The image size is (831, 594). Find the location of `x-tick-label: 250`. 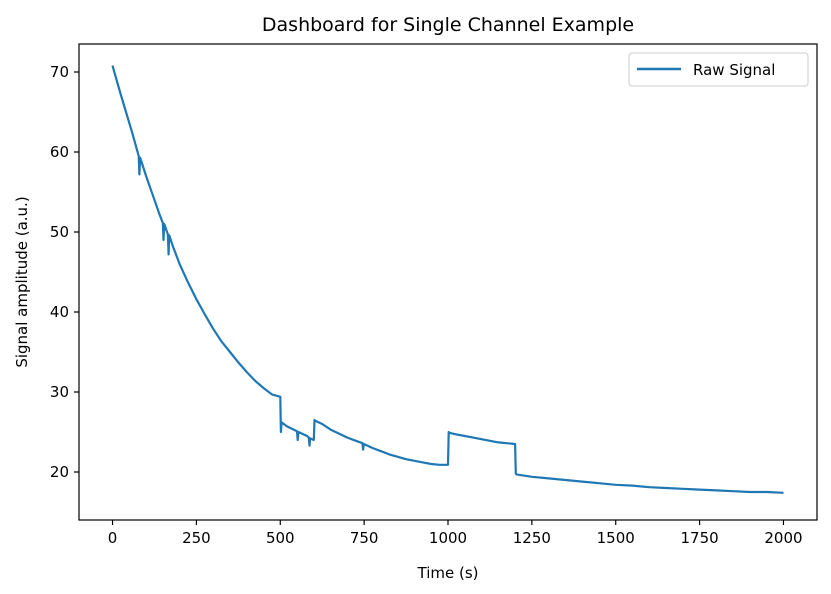

x-tick-label: 250 is located at coordinates (196, 538).